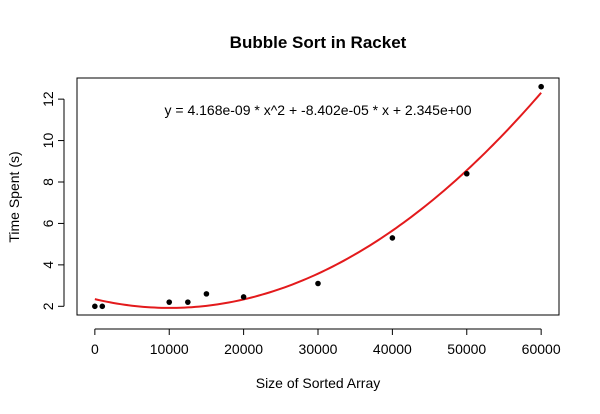  What do you see at coordinates (318, 383) in the screenshot?
I see `x-axis-label: Size of Sorted Array` at bounding box center [318, 383].